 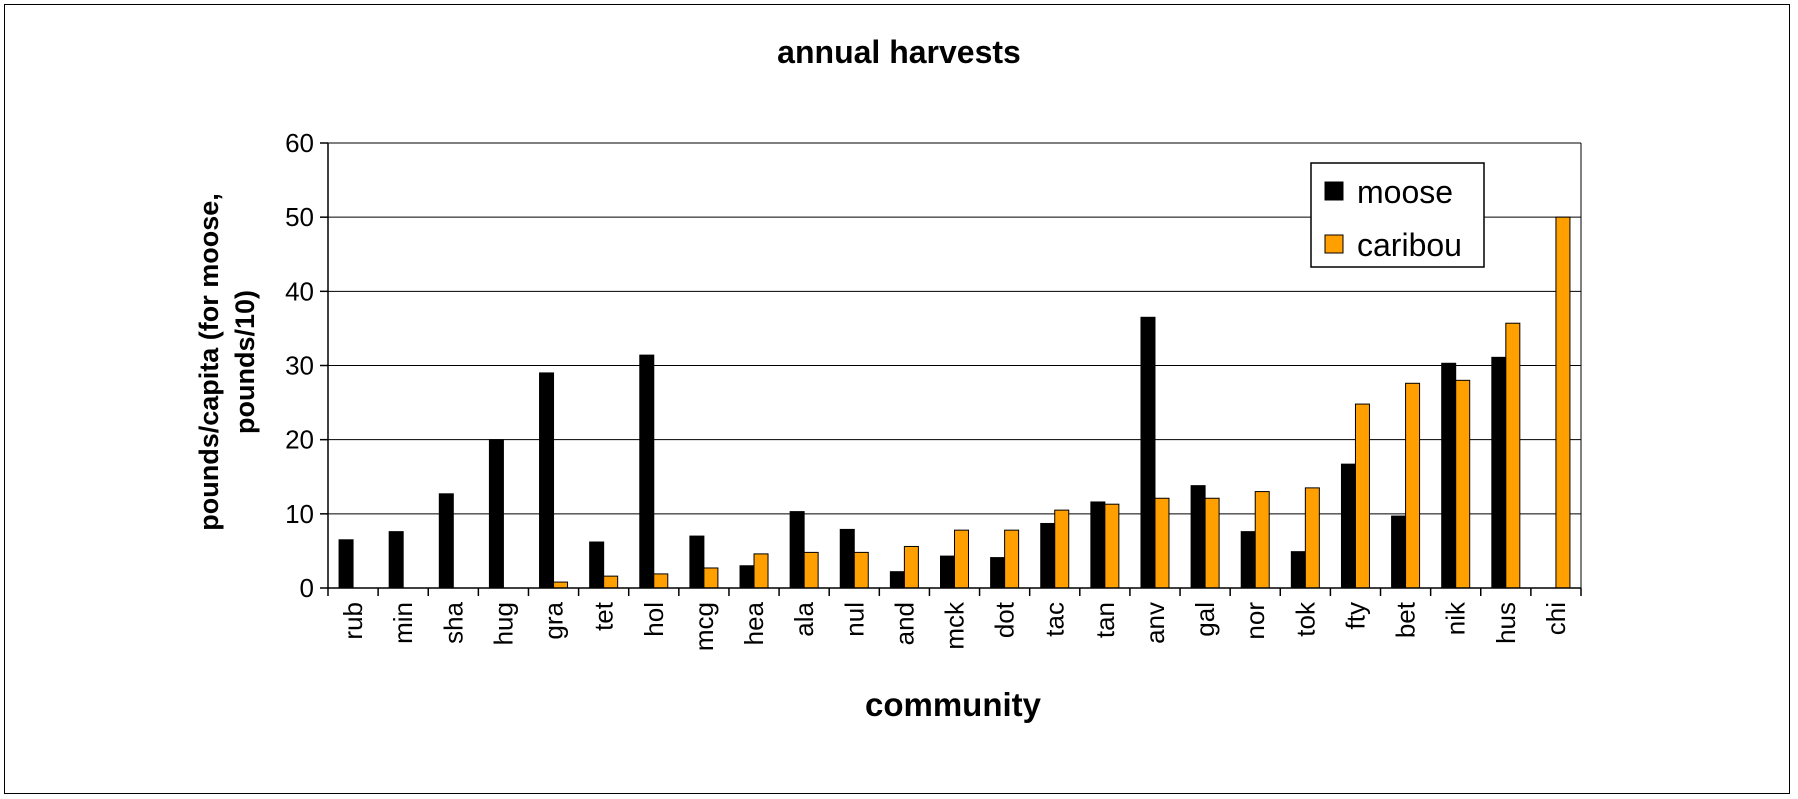 I want to click on bar-caribou-hol, so click(x=661, y=581).